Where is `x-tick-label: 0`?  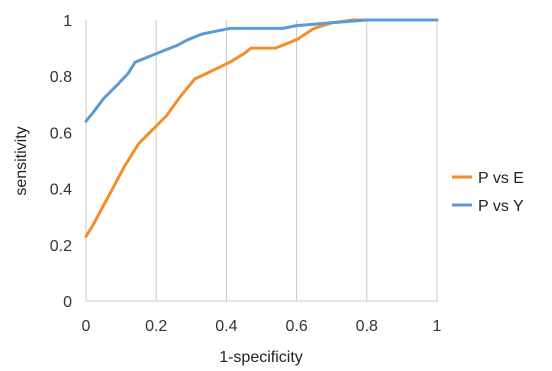 x-tick-label: 0 is located at coordinates (86, 326).